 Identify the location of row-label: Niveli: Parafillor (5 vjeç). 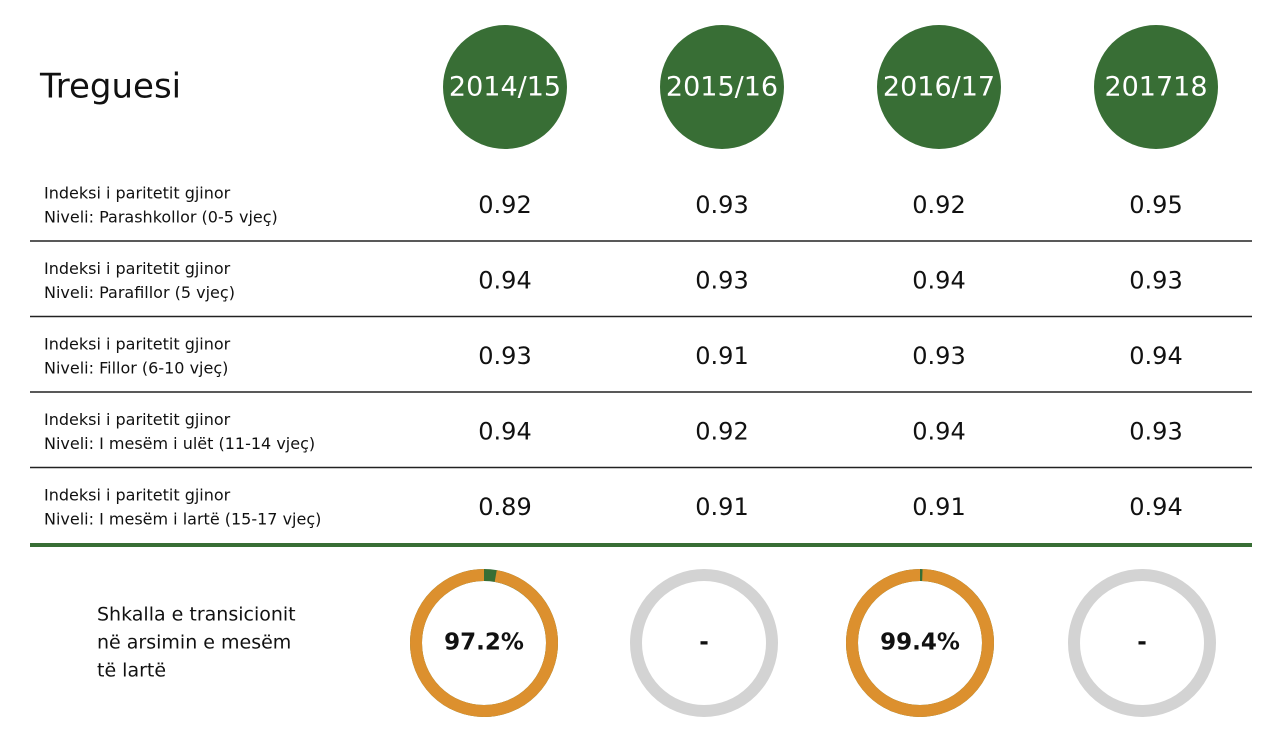
(139, 292).